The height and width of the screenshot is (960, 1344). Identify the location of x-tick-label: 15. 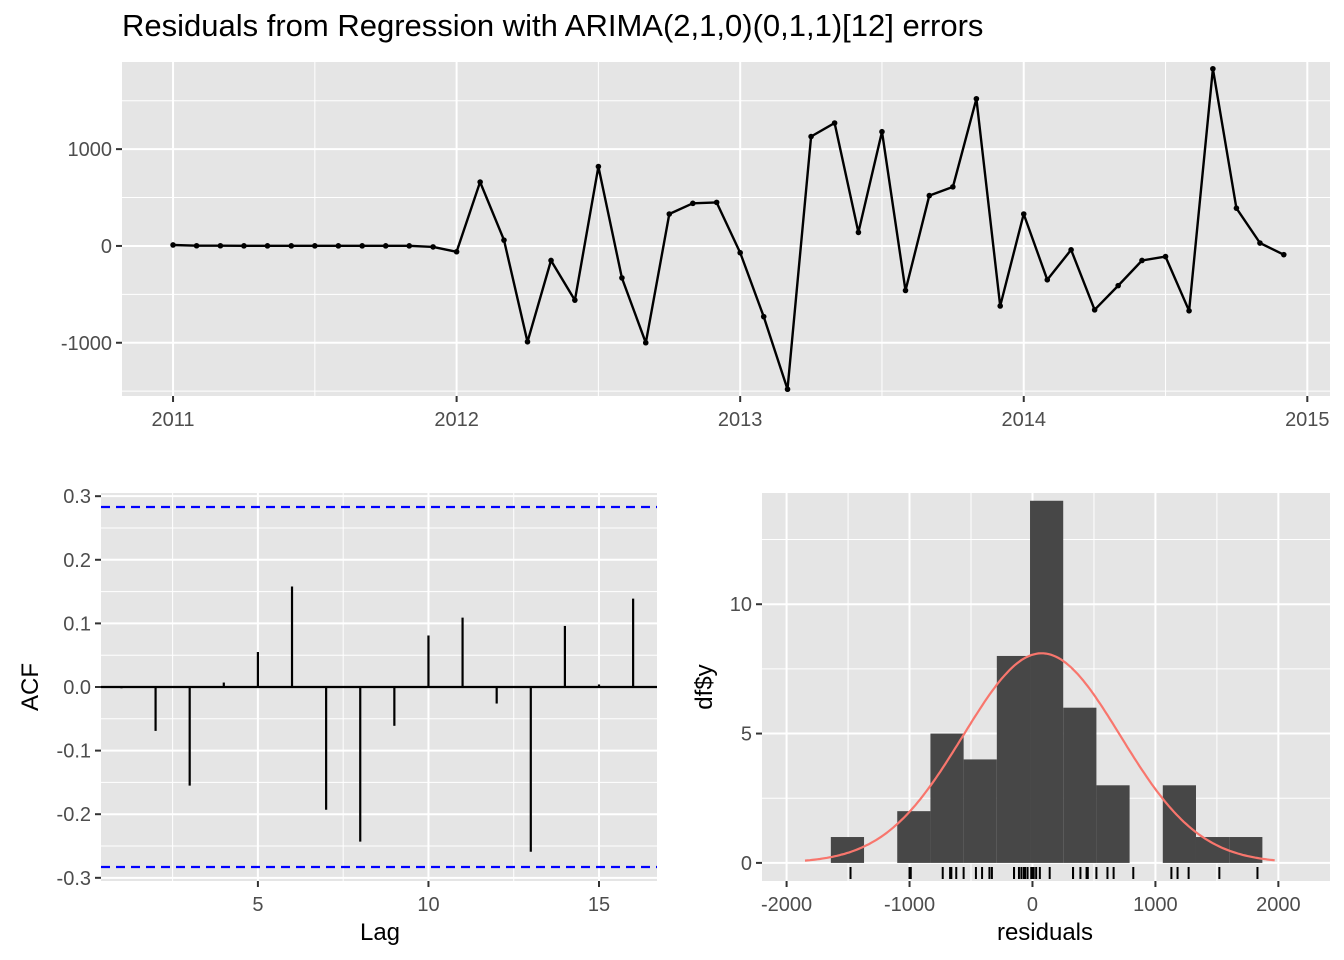
(599, 905).